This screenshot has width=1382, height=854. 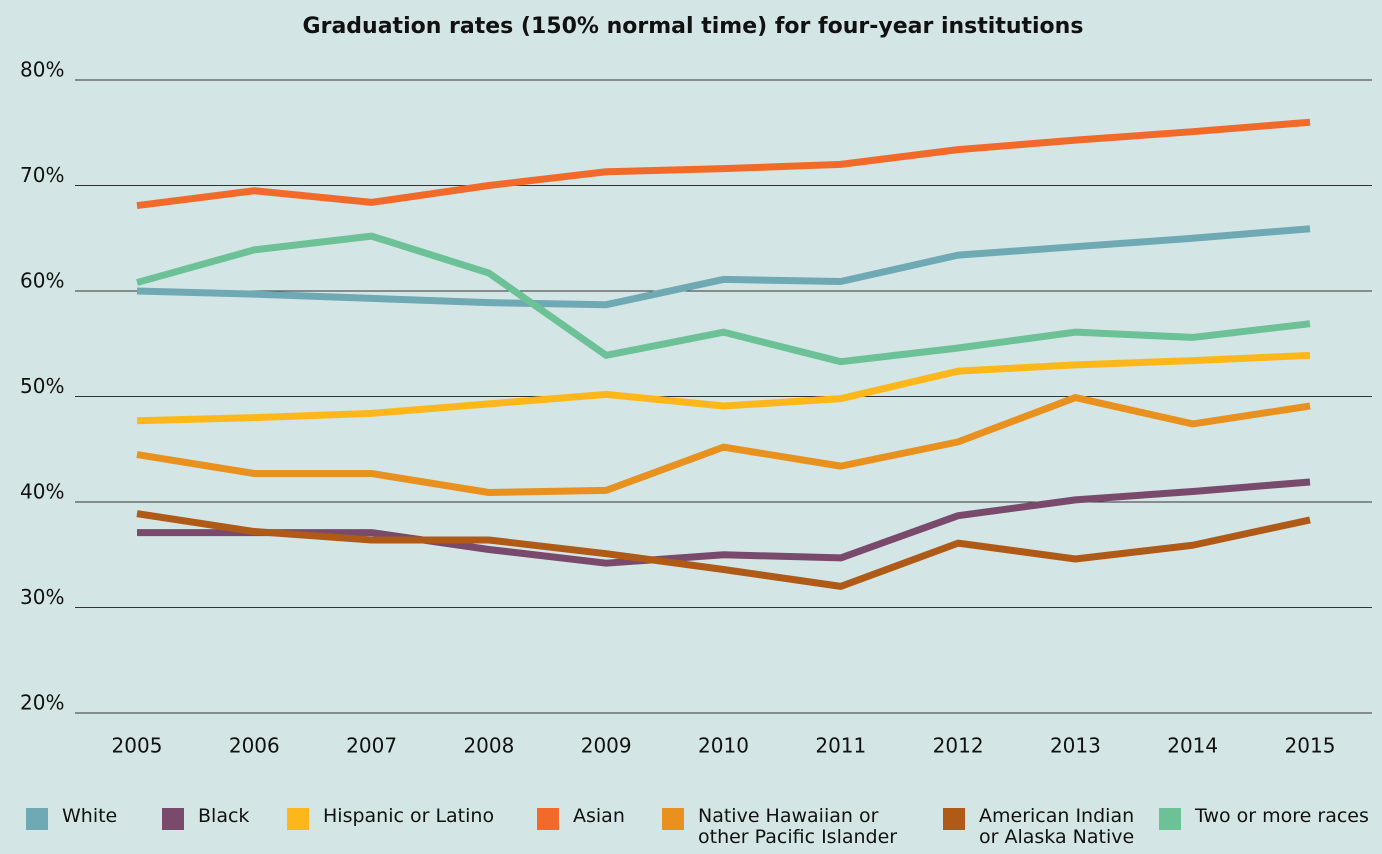 I want to click on x-tick-label: 2010, so click(x=723, y=746).